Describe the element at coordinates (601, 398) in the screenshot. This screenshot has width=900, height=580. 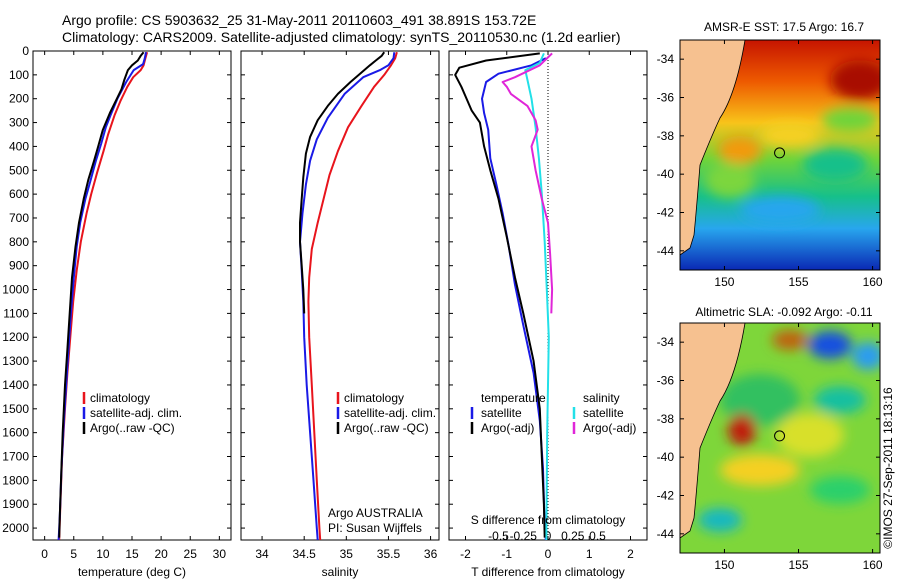
I see `legend-title-salinity: salinity` at that location.